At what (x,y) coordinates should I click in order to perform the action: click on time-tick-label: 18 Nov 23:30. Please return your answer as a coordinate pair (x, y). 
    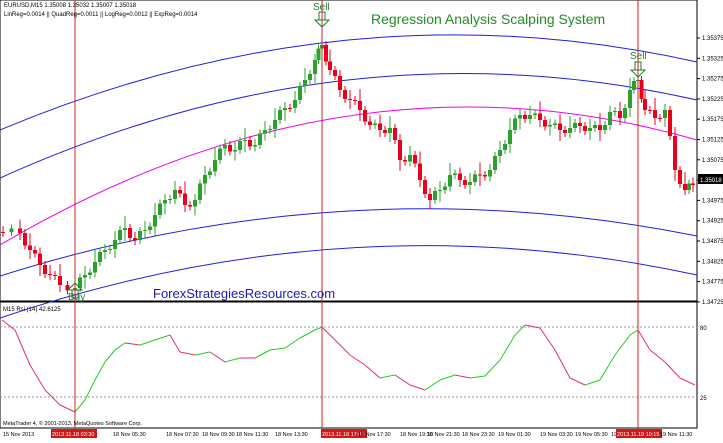
    Looking at the image, I should click on (478, 435).